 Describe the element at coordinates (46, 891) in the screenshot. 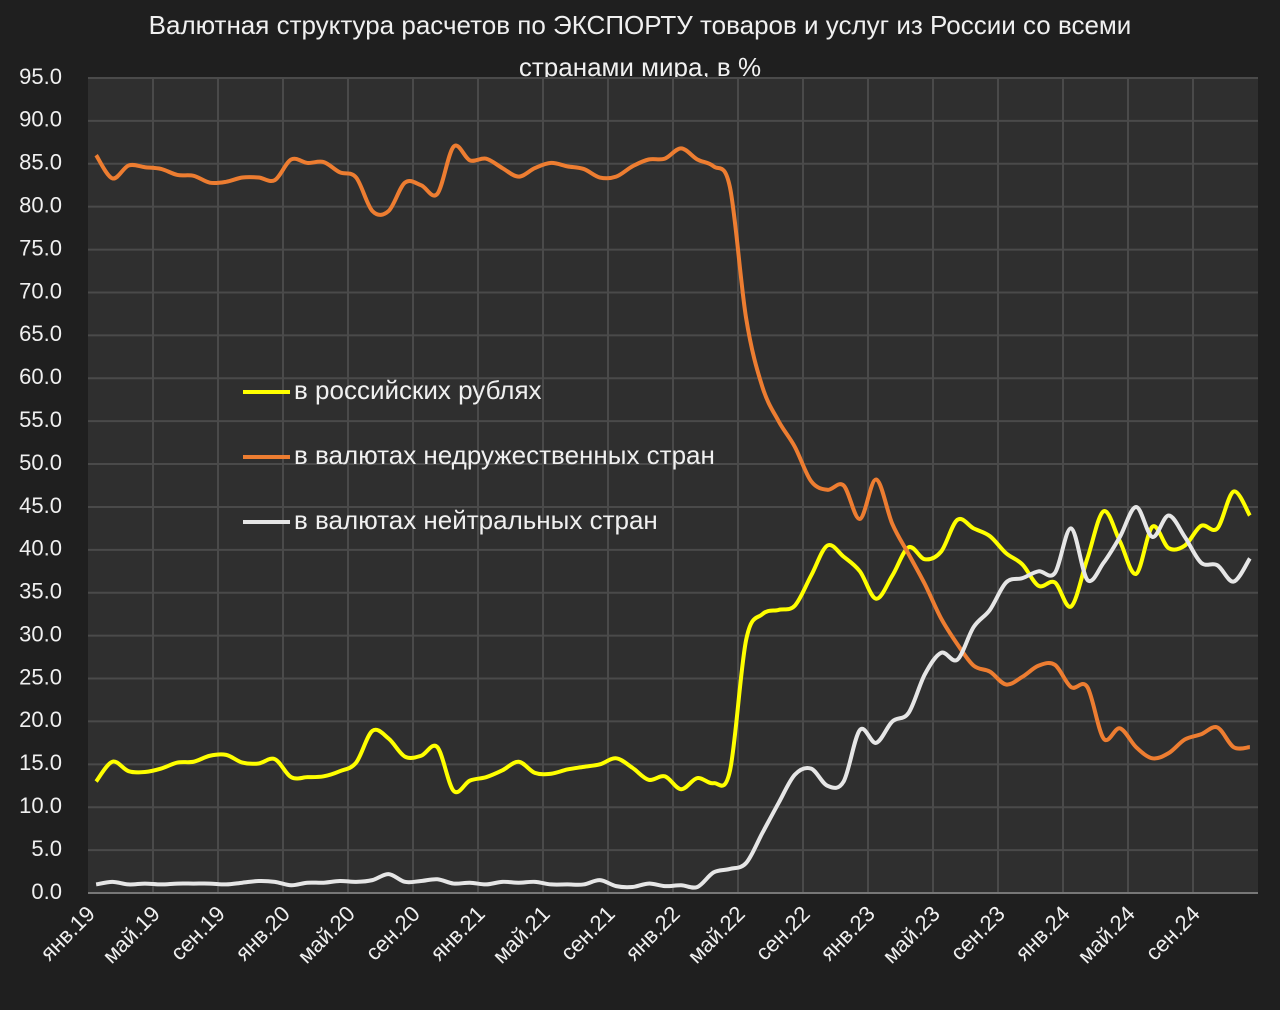

I see `y-tick-label: 0.0` at that location.